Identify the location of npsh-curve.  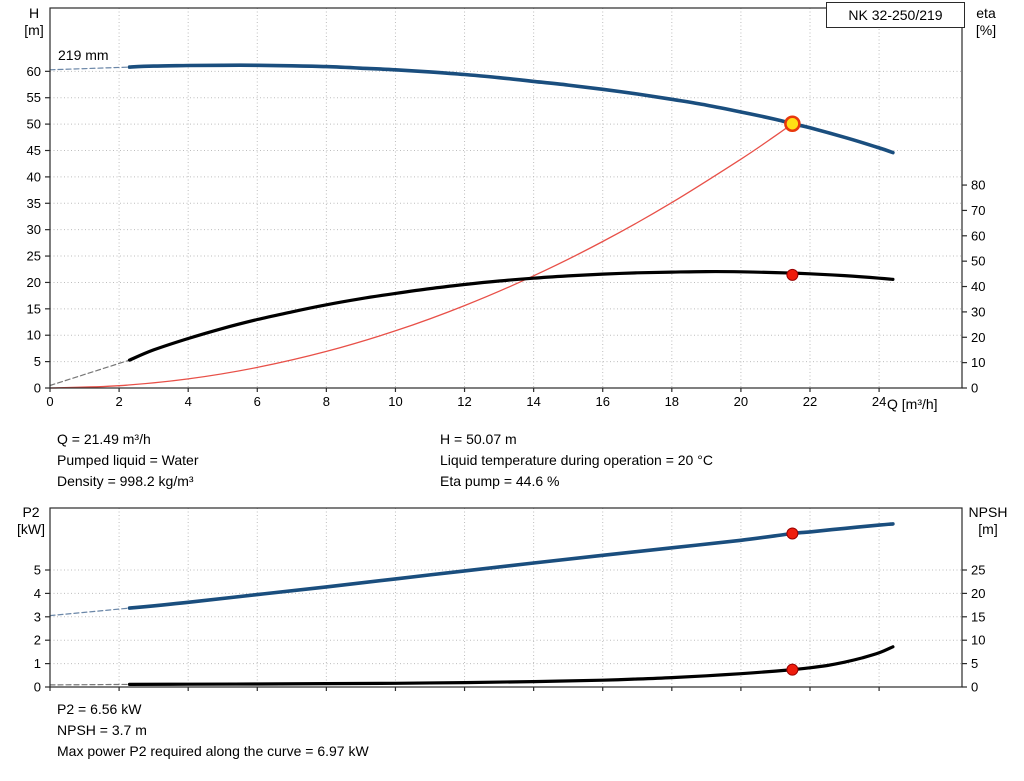
(511, 665).